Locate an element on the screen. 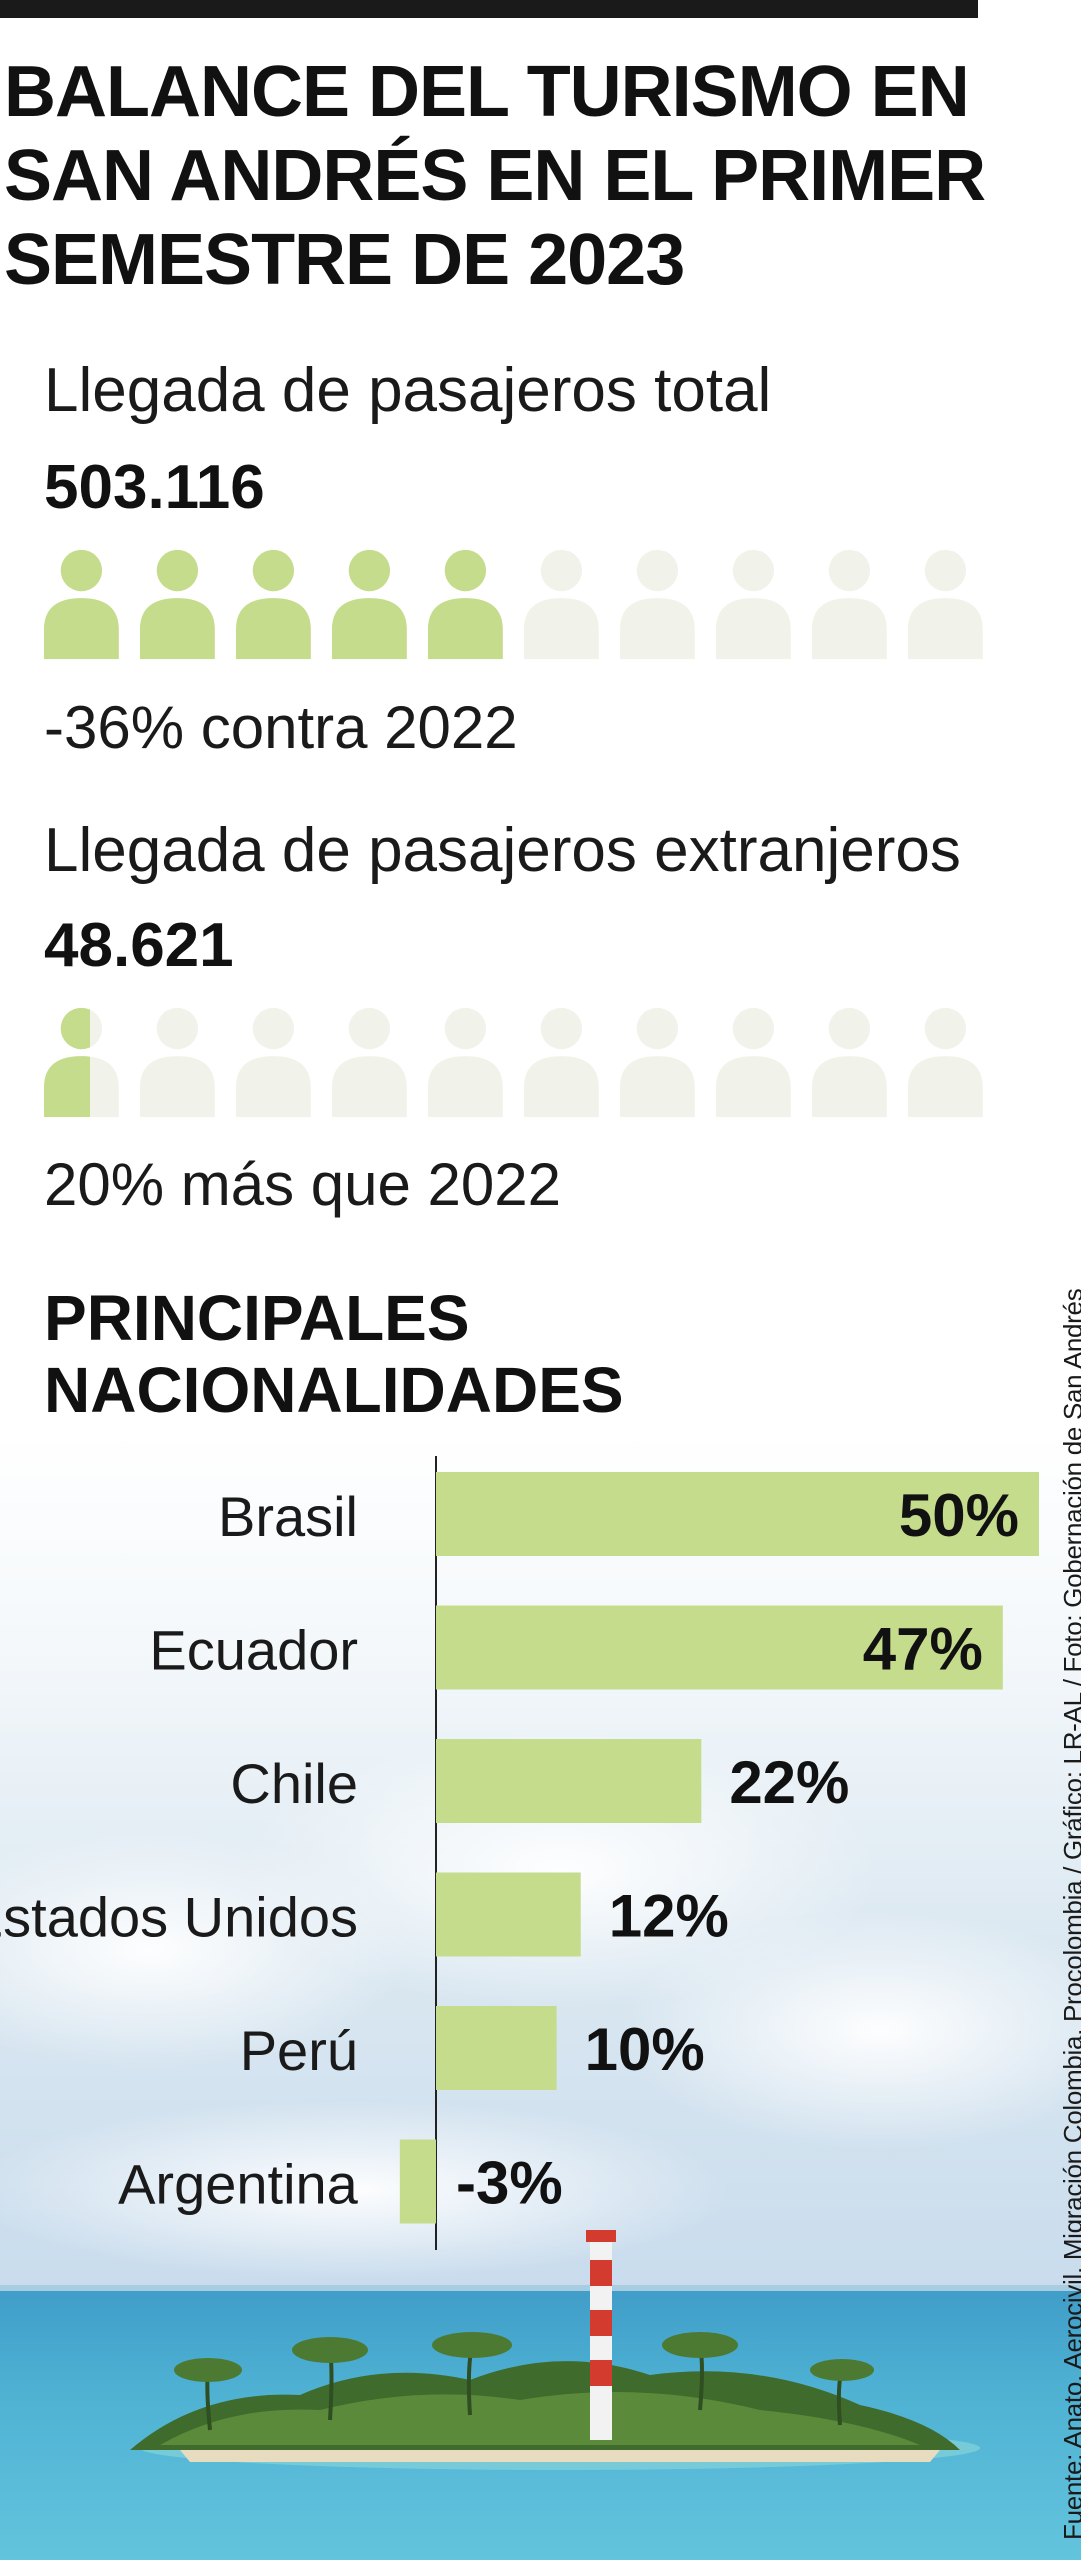 The width and height of the screenshot is (1081, 2560). bar-estados-unidos is located at coordinates (508, 1914).